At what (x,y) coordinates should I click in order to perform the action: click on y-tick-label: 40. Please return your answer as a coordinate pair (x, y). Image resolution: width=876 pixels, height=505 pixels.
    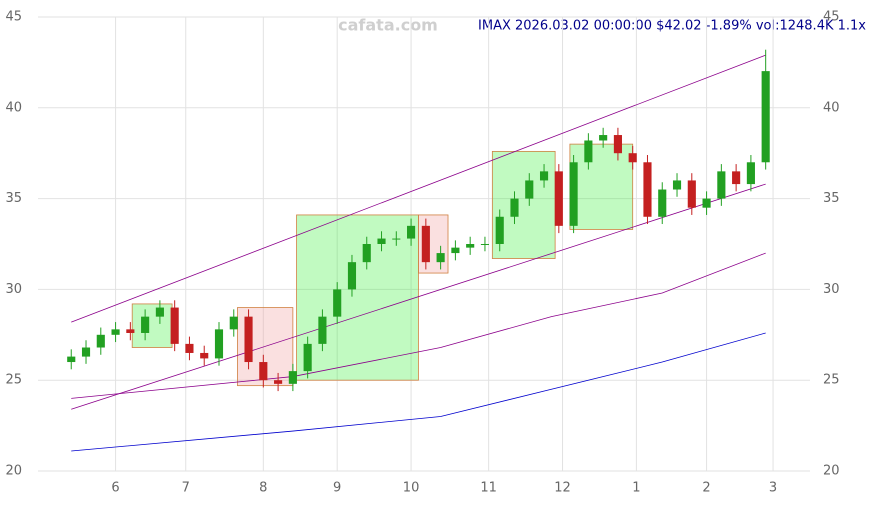
    Looking at the image, I should click on (13, 107).